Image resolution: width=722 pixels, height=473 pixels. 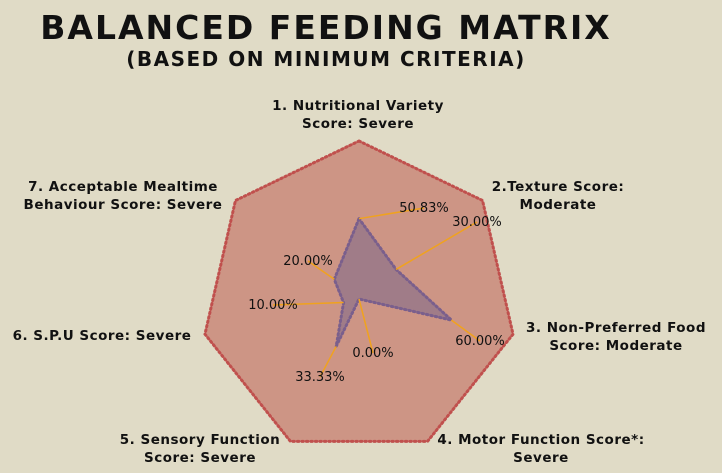 I want to click on data-label: 10.00%, so click(x=273, y=305).